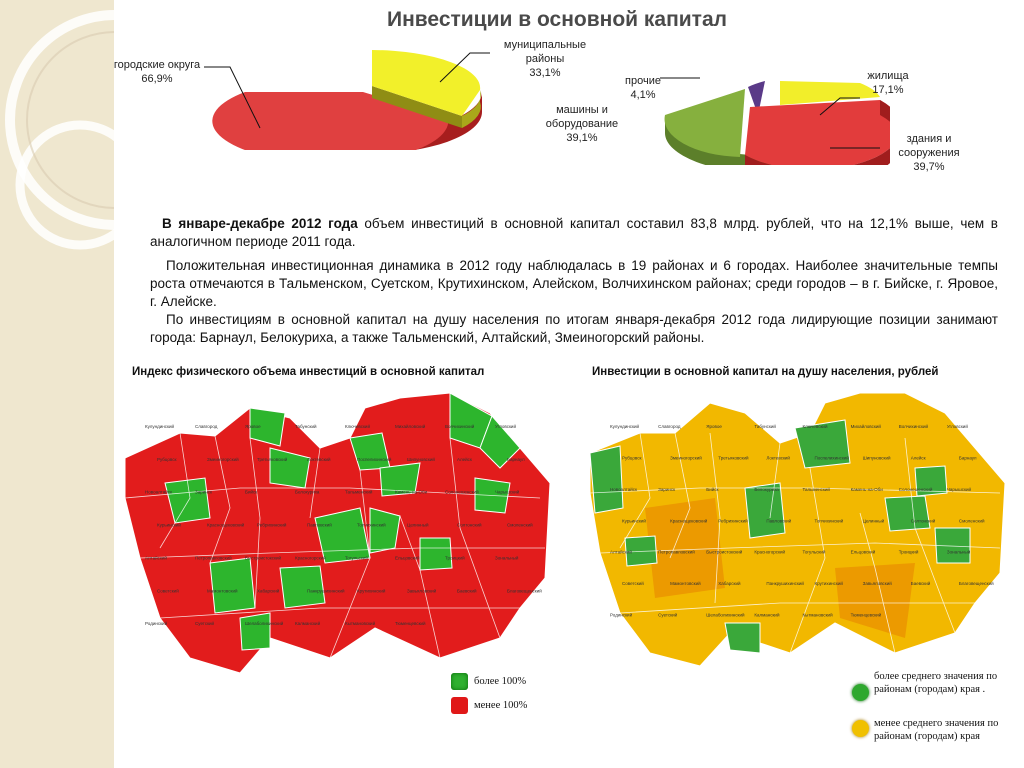  Describe the element at coordinates (929, 153) in the screenshot. I see `label-zdaniya: здания и сооружения 39,7%` at that location.